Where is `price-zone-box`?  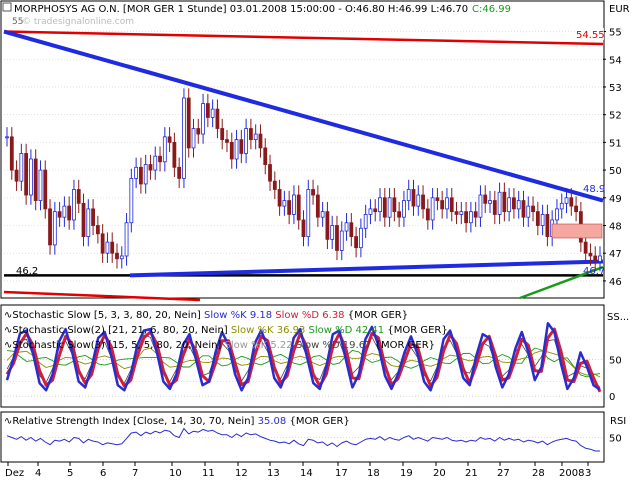 price-zone-box is located at coordinates (577, 231).